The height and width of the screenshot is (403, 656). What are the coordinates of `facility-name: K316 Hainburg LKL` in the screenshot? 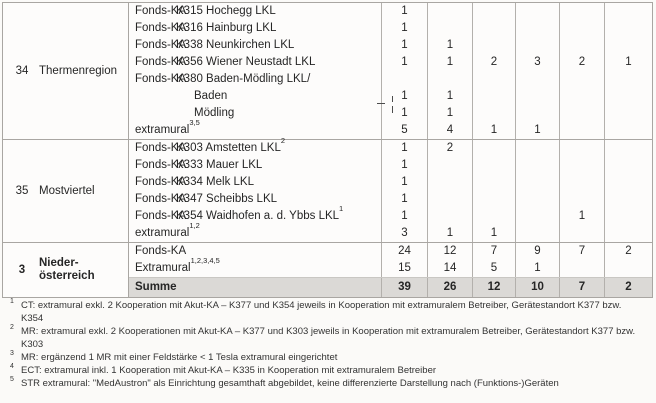 It's located at (226, 28).